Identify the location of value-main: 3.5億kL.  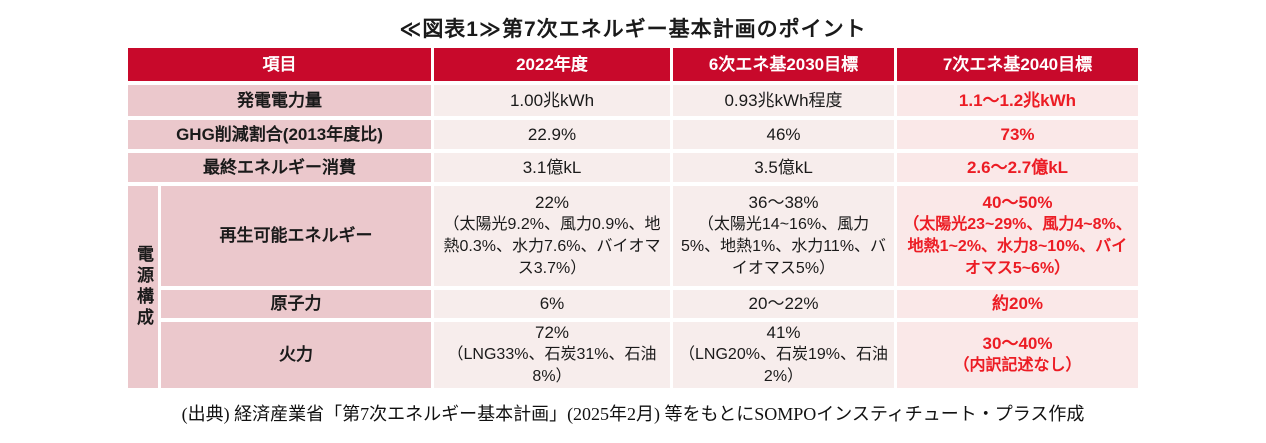
(783, 167).